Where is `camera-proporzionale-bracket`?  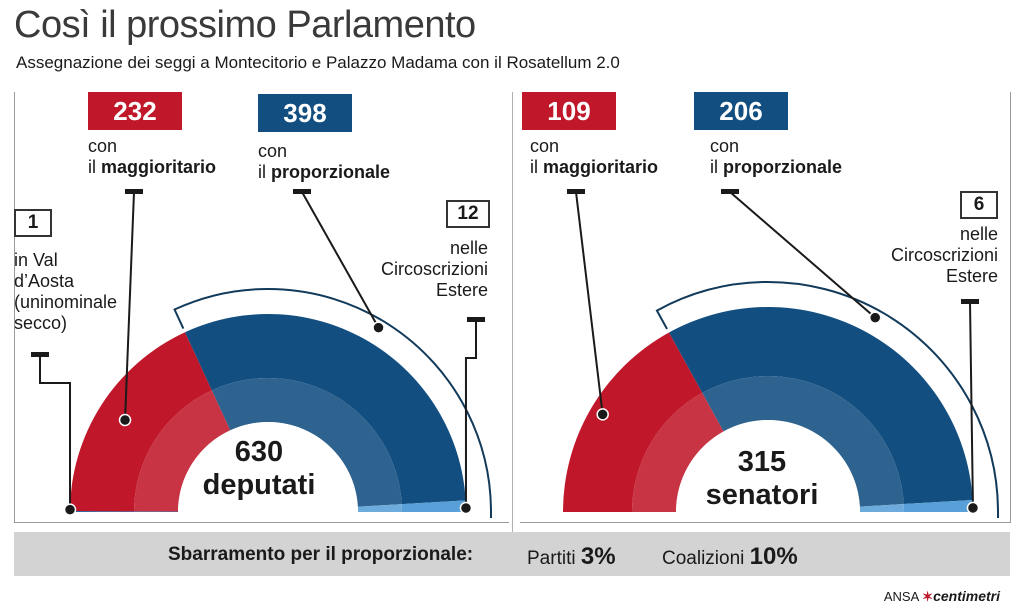
camera-proporzionale-bracket is located at coordinates (332, 403).